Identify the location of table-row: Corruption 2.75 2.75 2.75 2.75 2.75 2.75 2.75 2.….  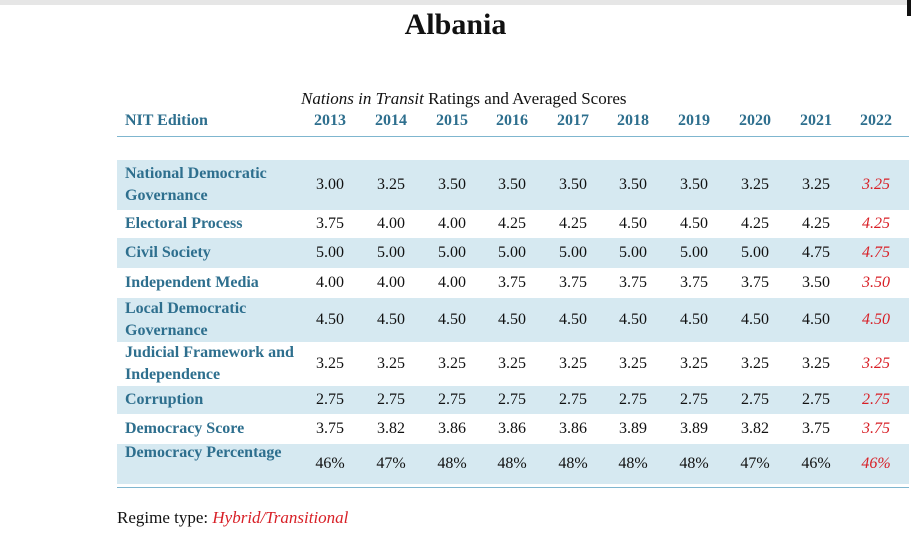
(513, 400).